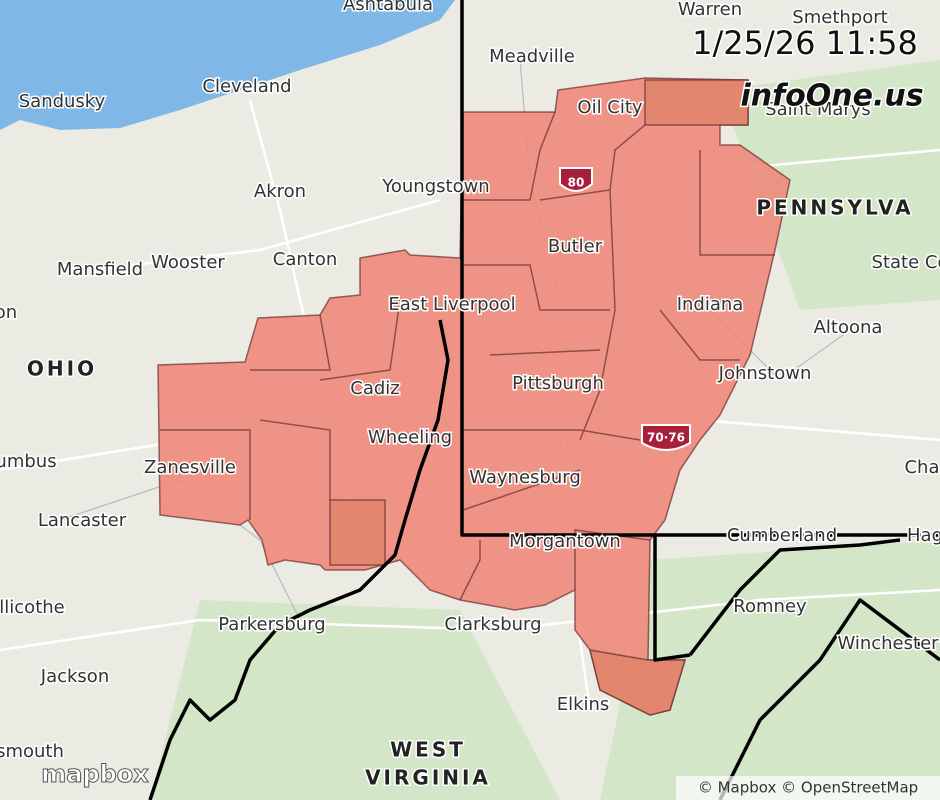  I want to click on city-label: Ashtabula, so click(388, 7).